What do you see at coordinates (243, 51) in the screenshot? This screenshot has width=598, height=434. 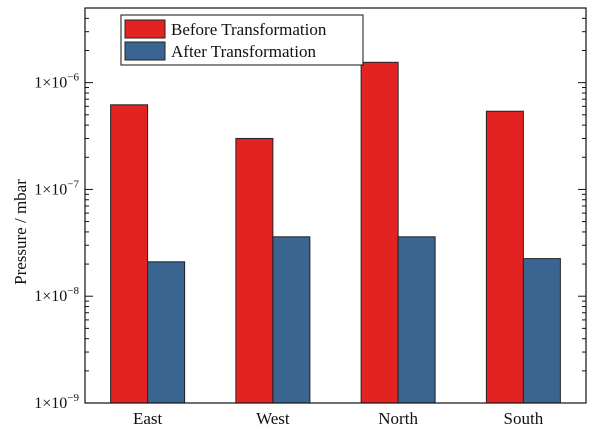 I see `legend-label-after: After Transformation` at bounding box center [243, 51].